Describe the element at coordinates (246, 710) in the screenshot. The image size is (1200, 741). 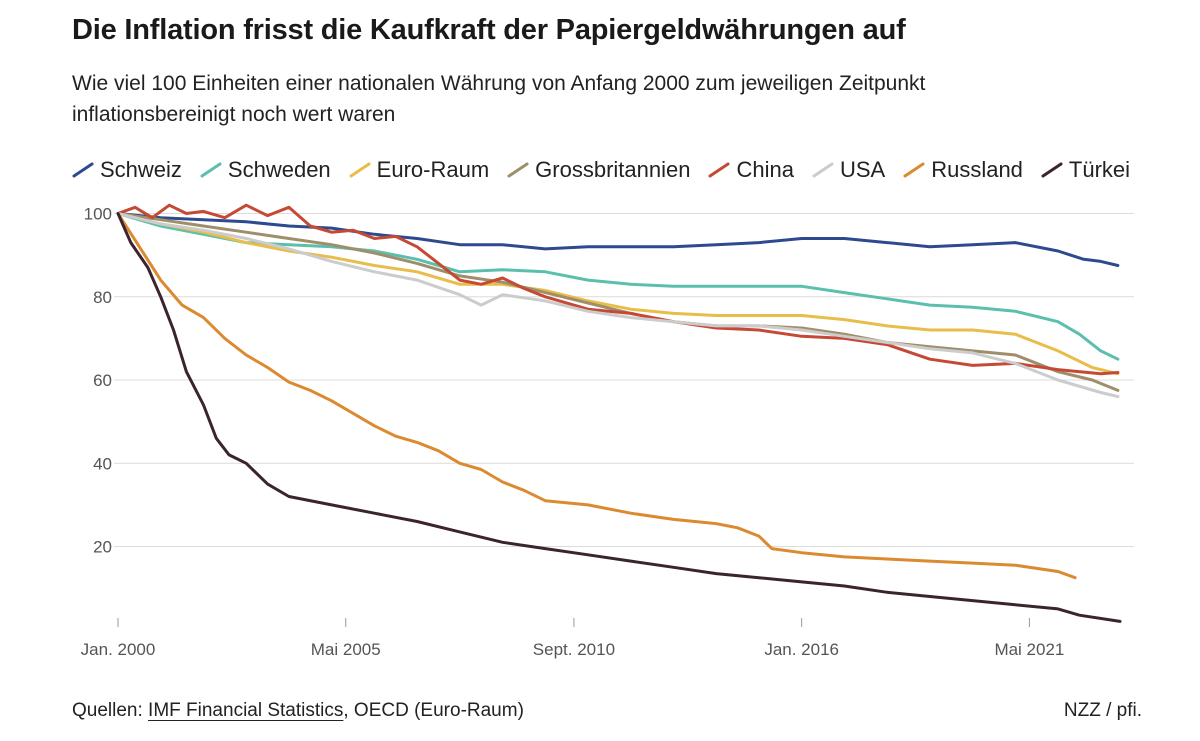
I see `source-link: IMF Financial Statistics` at that location.